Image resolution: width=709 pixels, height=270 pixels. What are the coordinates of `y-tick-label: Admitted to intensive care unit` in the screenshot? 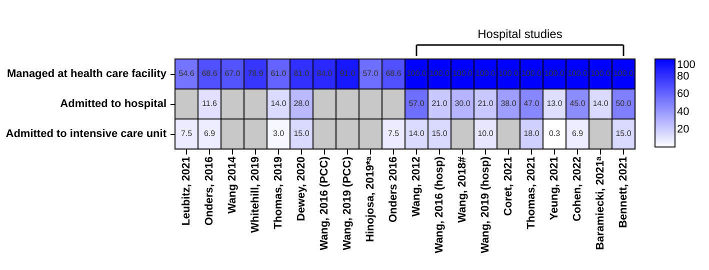 It's located at (86, 134).